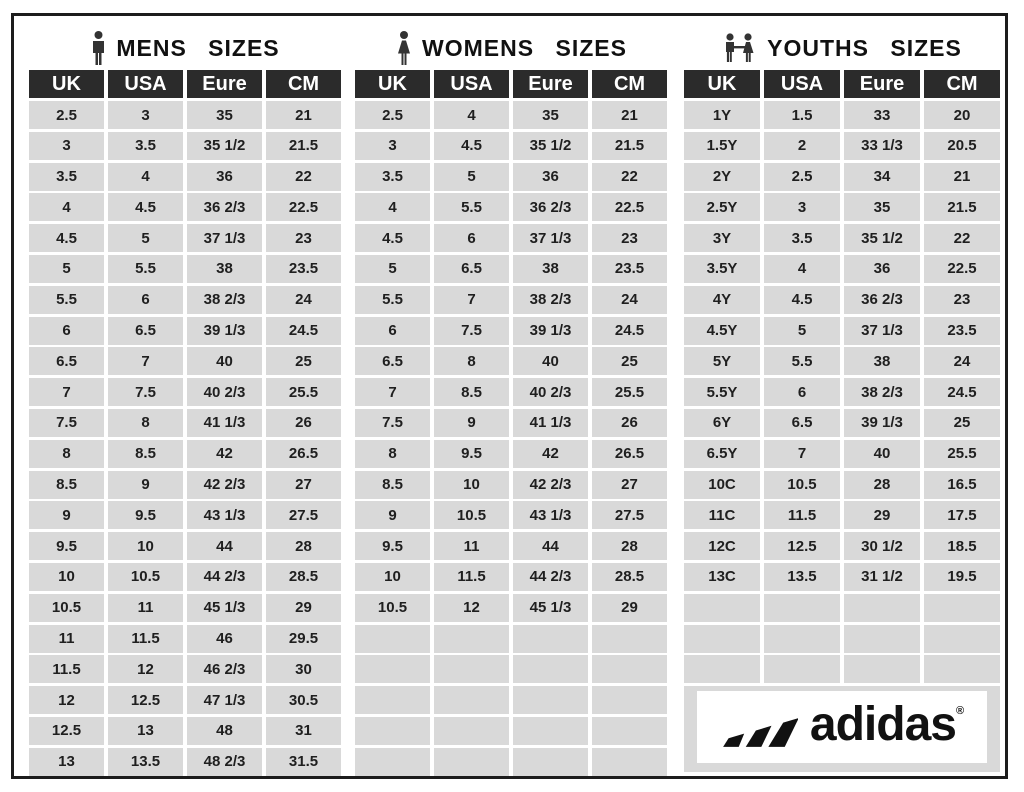  What do you see at coordinates (722, 299) in the screenshot?
I see `table-cell: 4Y` at bounding box center [722, 299].